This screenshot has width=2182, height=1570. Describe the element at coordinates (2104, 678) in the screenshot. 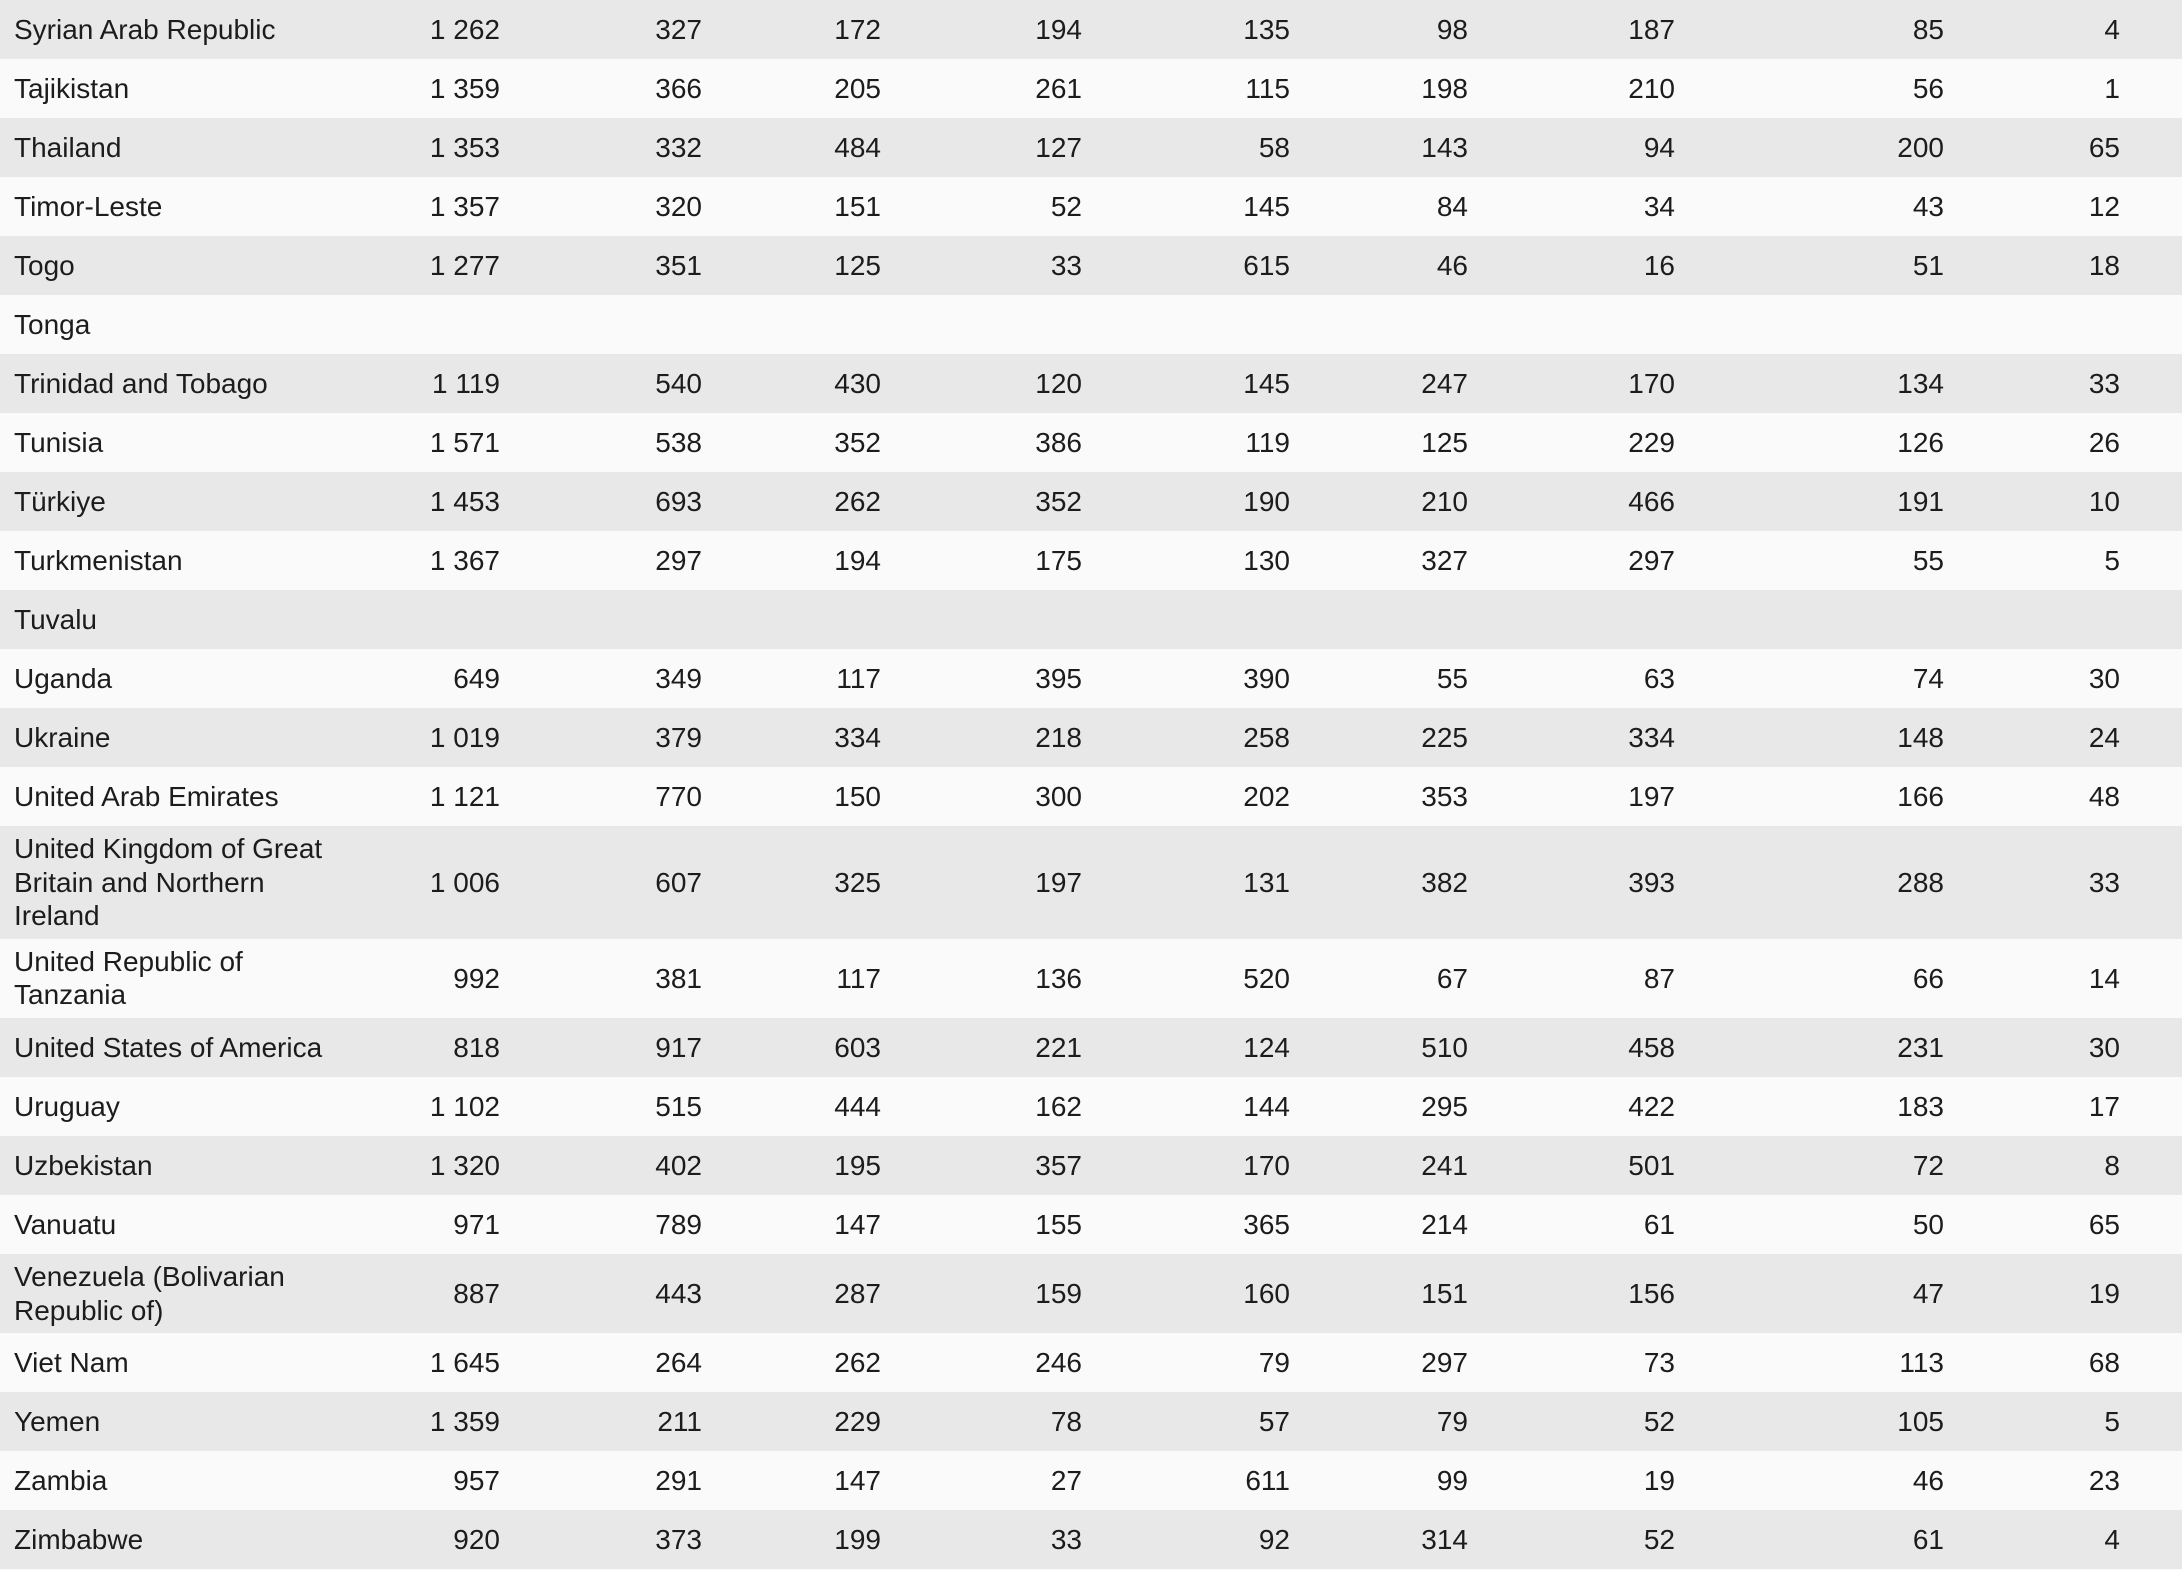

I see `value-cell: 30` at that location.